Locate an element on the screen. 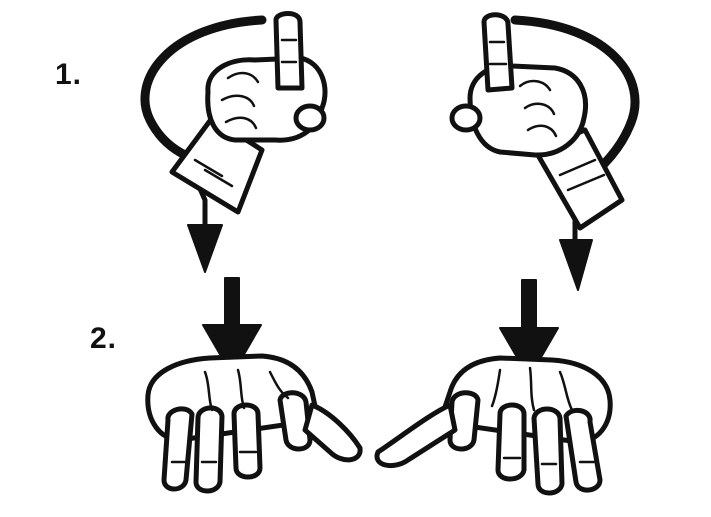  left-index-hand-icon is located at coordinates (248, 113).